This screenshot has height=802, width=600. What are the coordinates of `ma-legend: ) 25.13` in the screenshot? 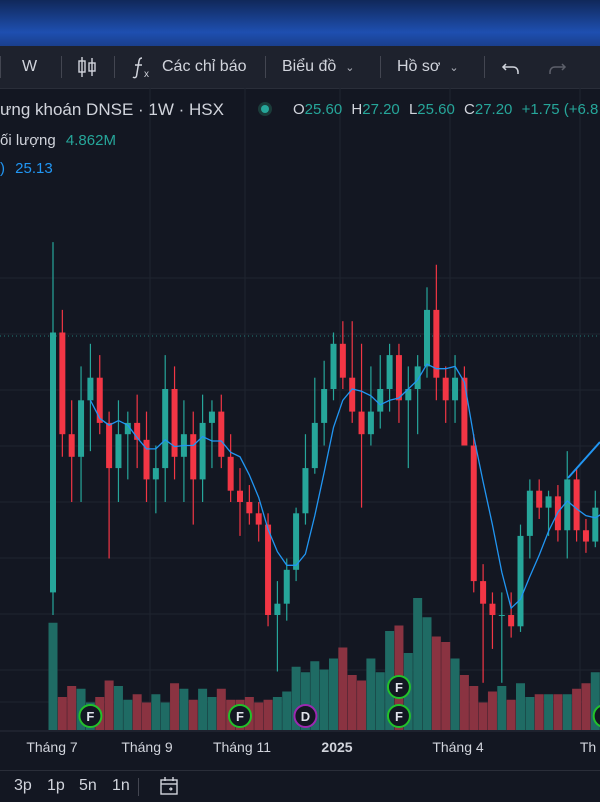 It's located at (26, 168).